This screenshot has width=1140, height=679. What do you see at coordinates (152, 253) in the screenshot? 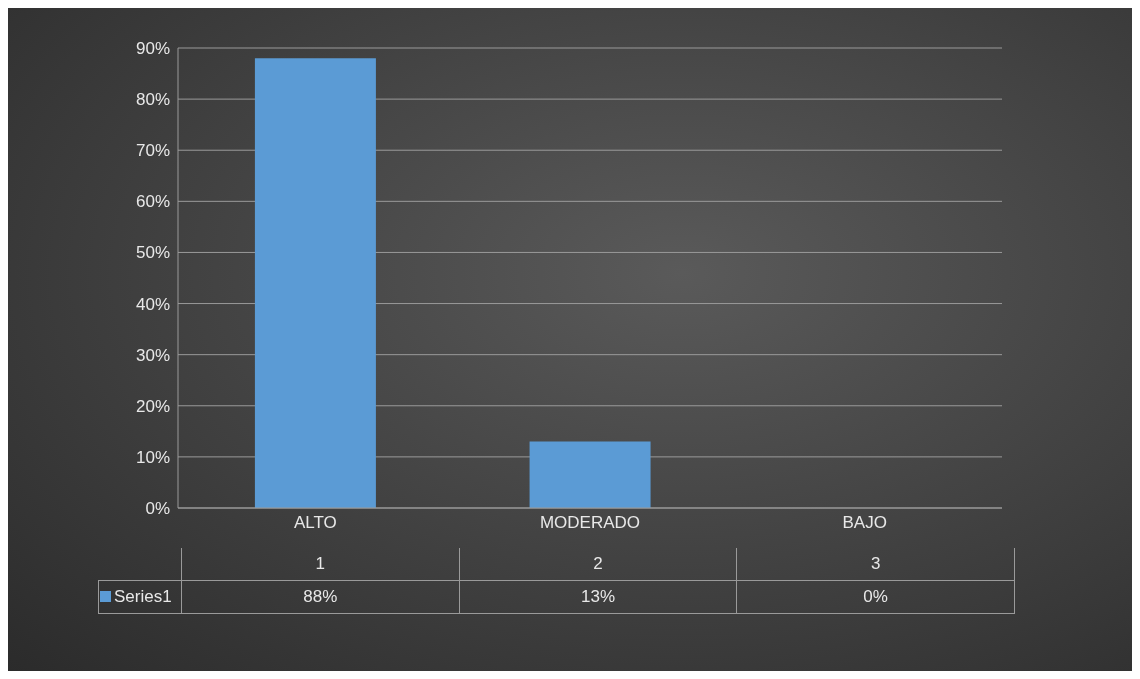
I see `y-tick-label: 50%` at bounding box center [152, 253].